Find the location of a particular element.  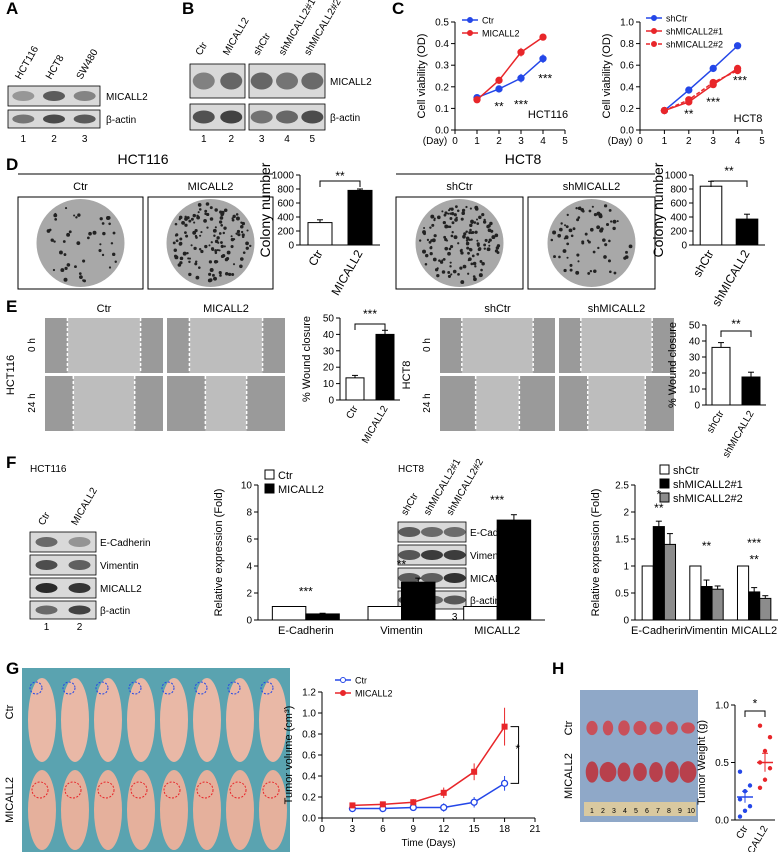

legend-swatch is located at coordinates (664, 497).